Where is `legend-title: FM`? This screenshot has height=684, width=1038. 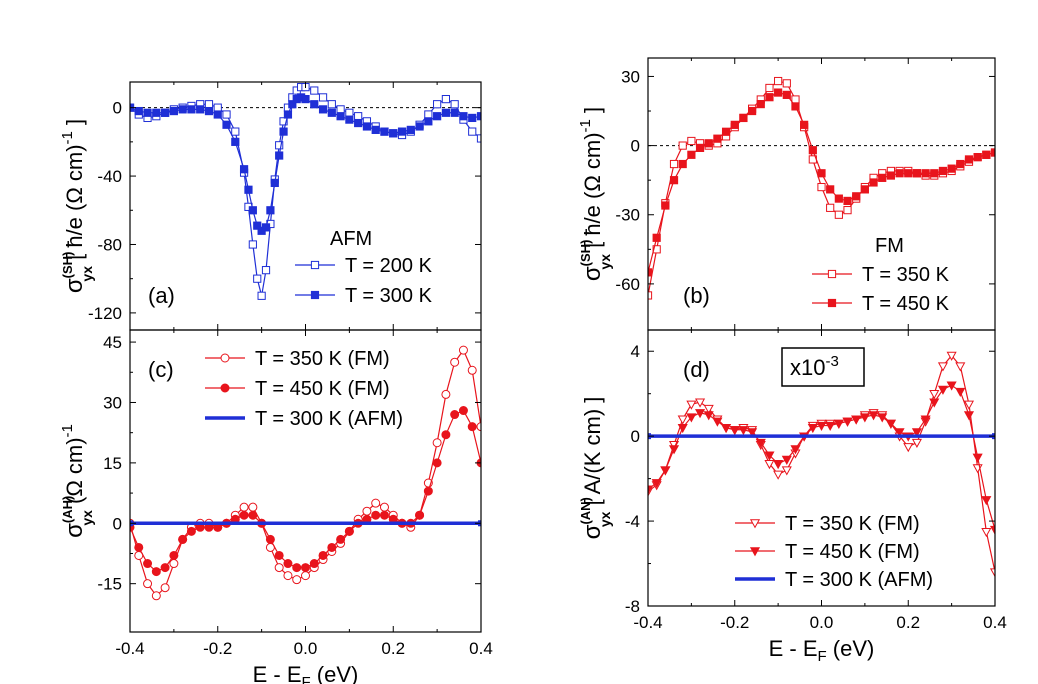
legend-title: FM is located at coordinates (889, 246).